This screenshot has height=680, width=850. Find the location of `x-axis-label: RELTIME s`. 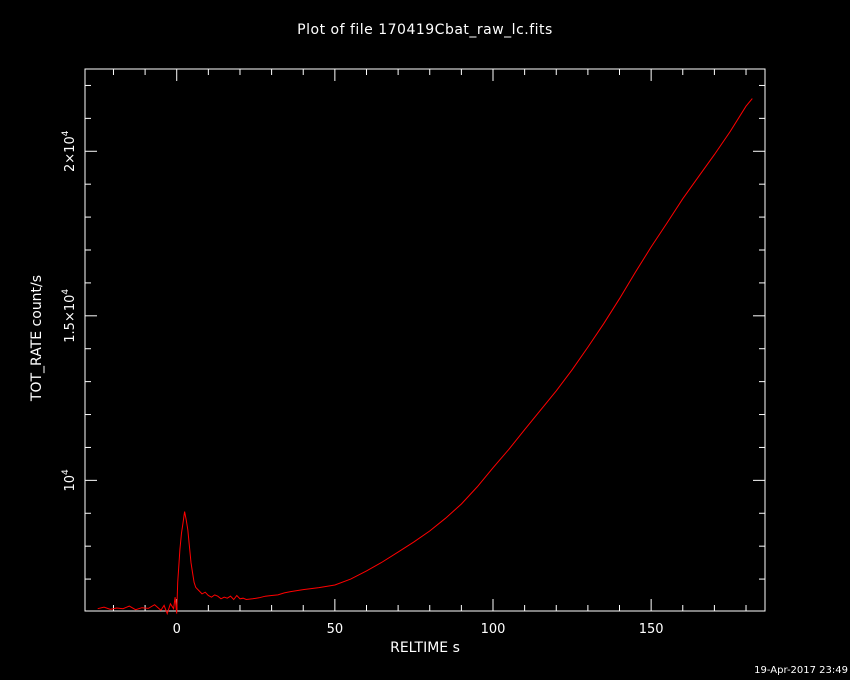

x-axis-label: RELTIME s is located at coordinates (425, 648).